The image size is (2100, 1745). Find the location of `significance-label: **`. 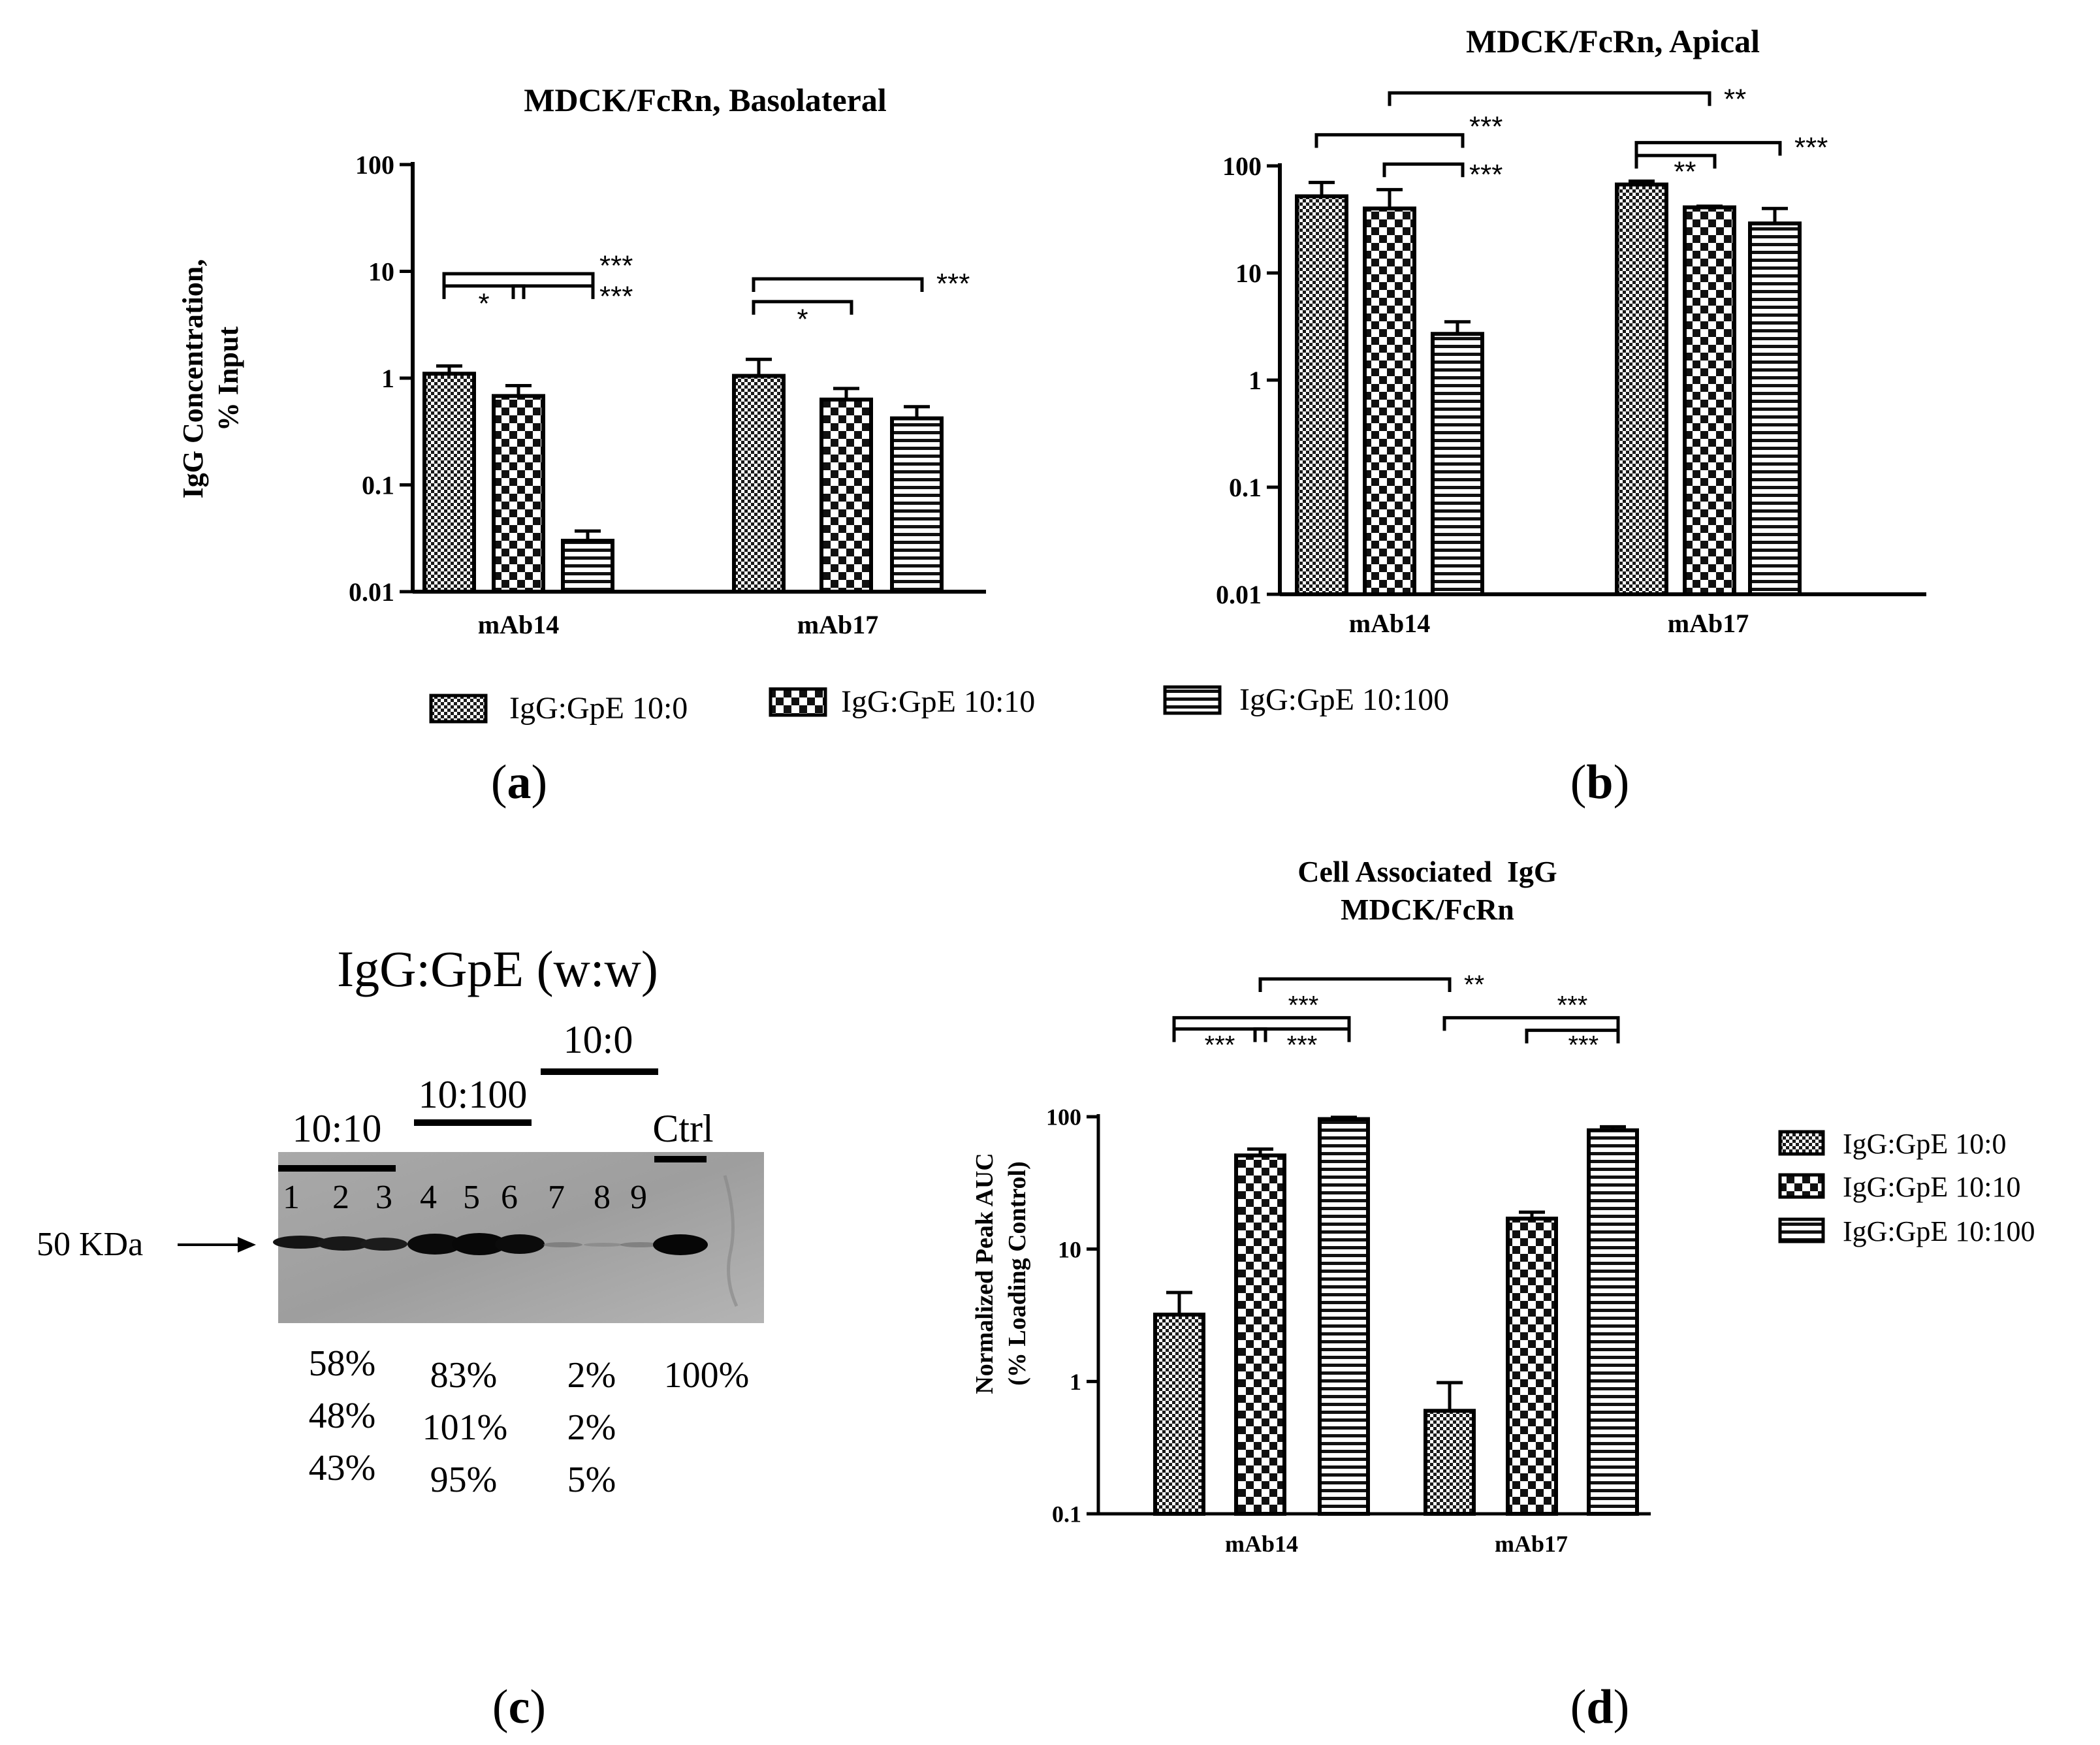

significance-label: ** is located at coordinates (1735, 99).